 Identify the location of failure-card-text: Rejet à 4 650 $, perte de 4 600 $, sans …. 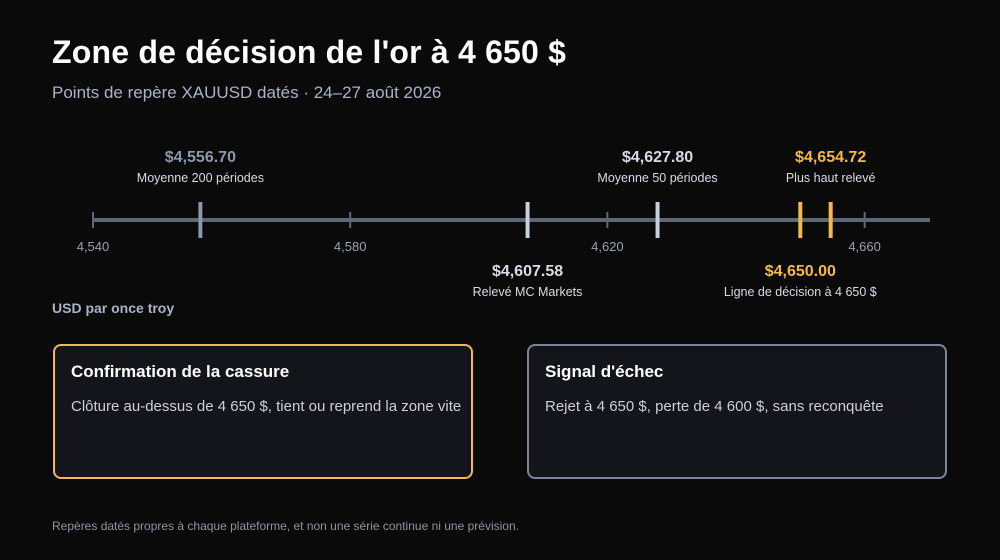
(714, 406).